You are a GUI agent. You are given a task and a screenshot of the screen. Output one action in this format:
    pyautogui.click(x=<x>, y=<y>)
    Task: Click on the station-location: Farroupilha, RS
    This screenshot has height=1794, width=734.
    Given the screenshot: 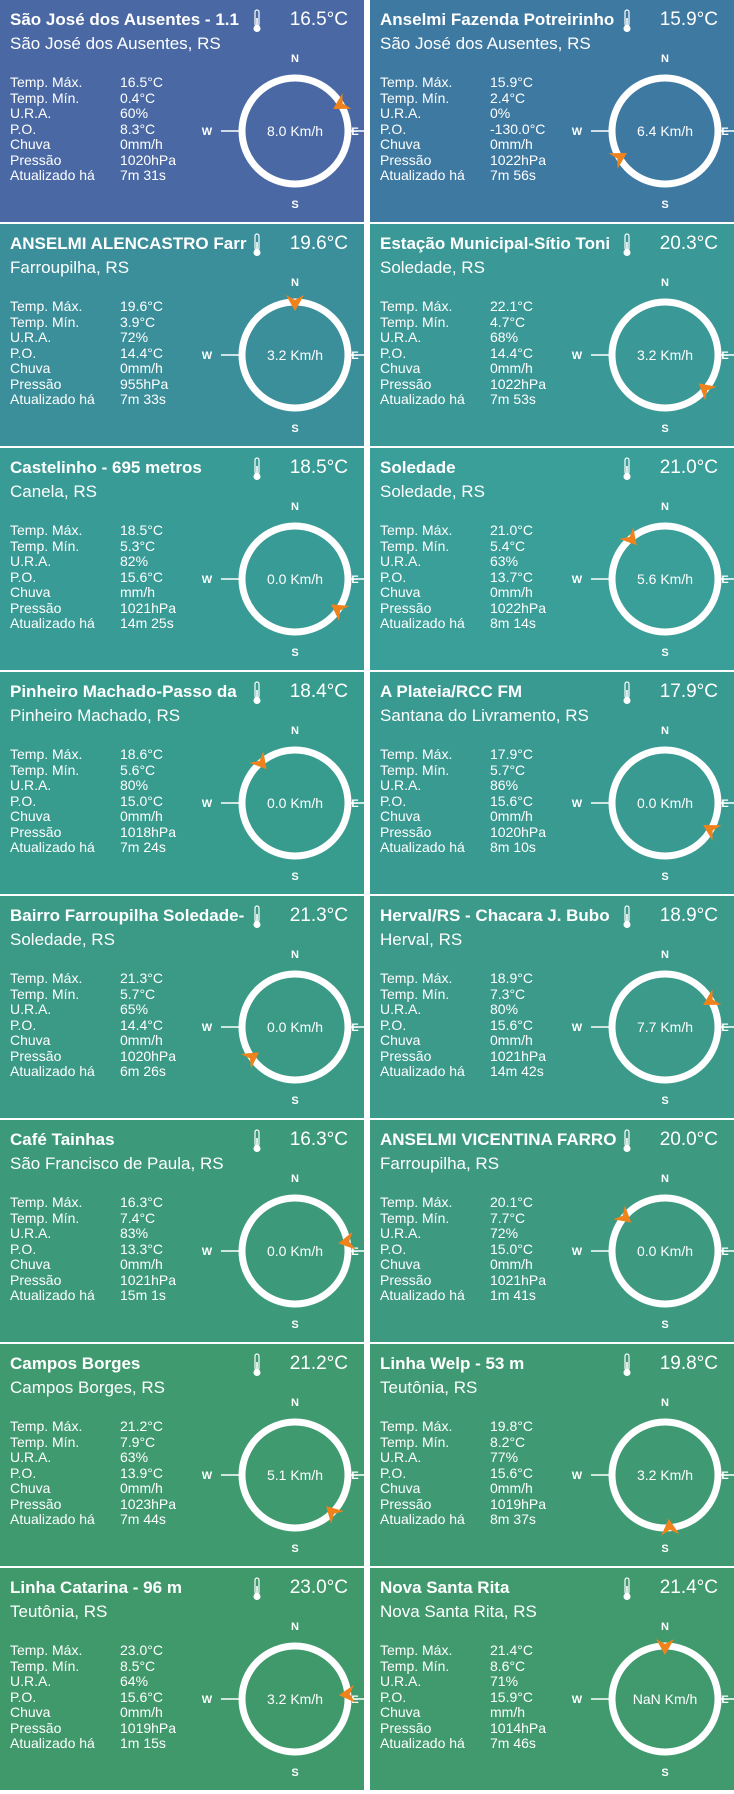 What is the action you would take?
    pyautogui.click(x=440, y=1163)
    